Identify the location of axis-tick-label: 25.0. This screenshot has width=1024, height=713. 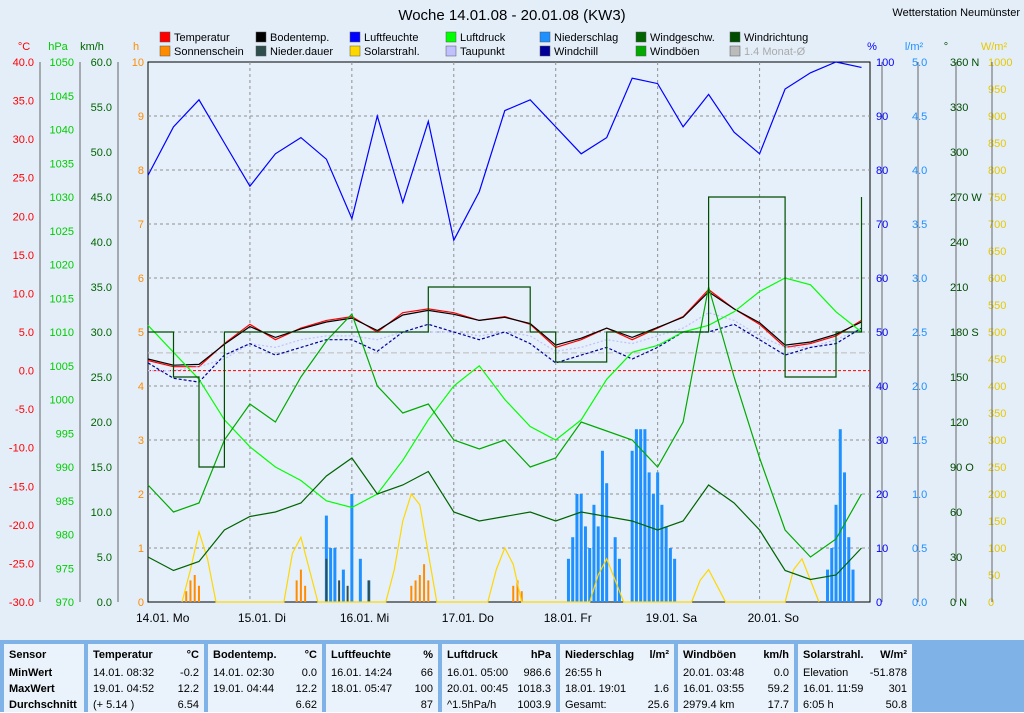
(101, 378).